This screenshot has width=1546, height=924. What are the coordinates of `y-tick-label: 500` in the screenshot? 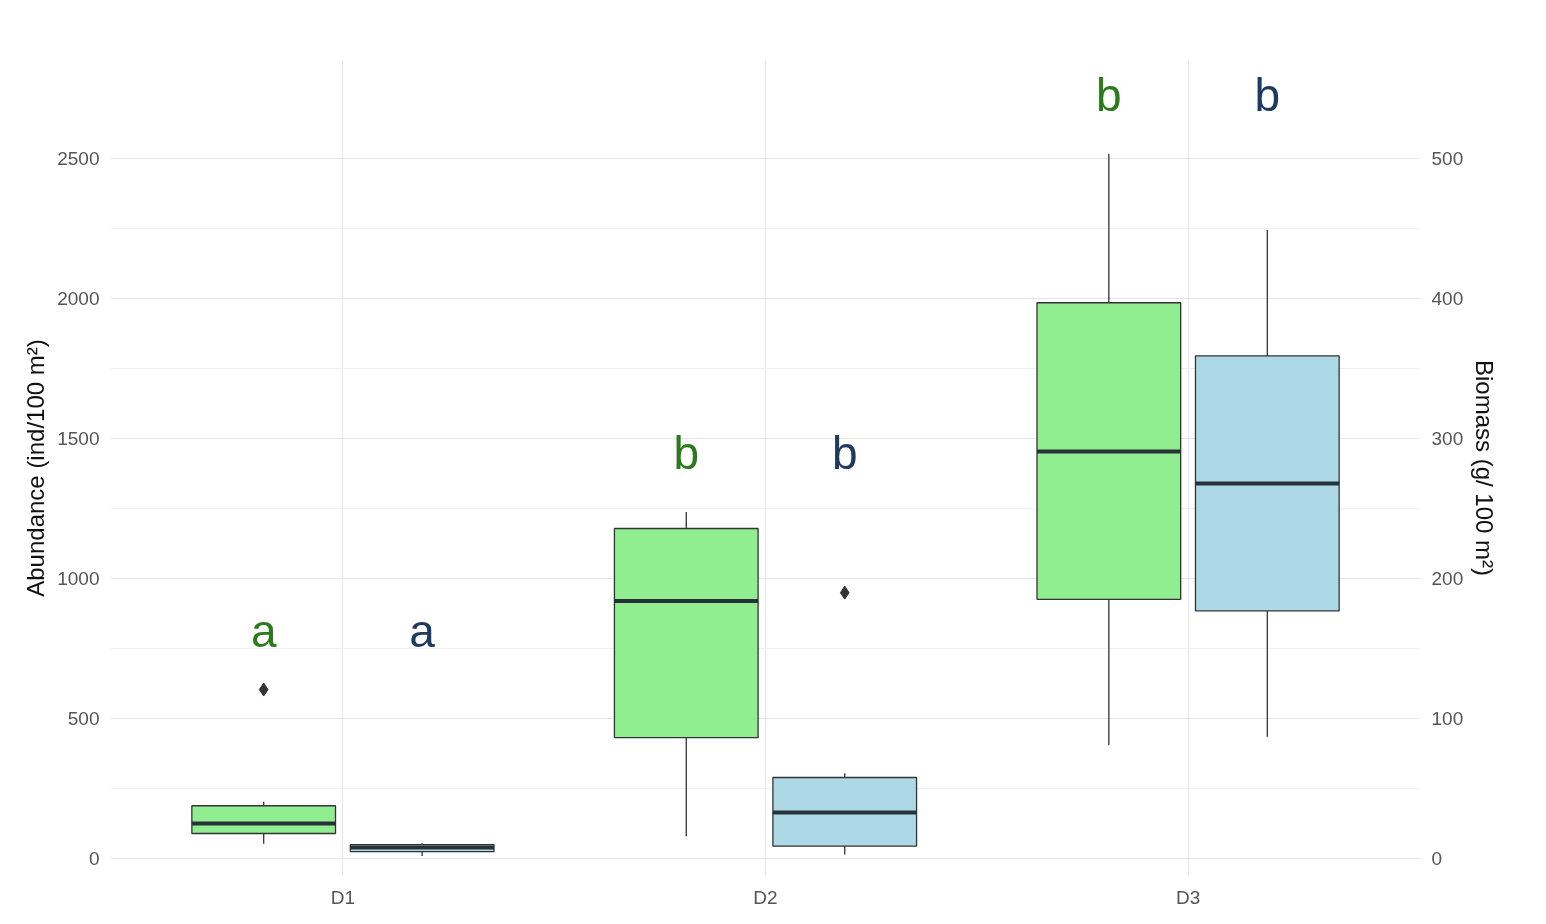 It's located at (83, 719).